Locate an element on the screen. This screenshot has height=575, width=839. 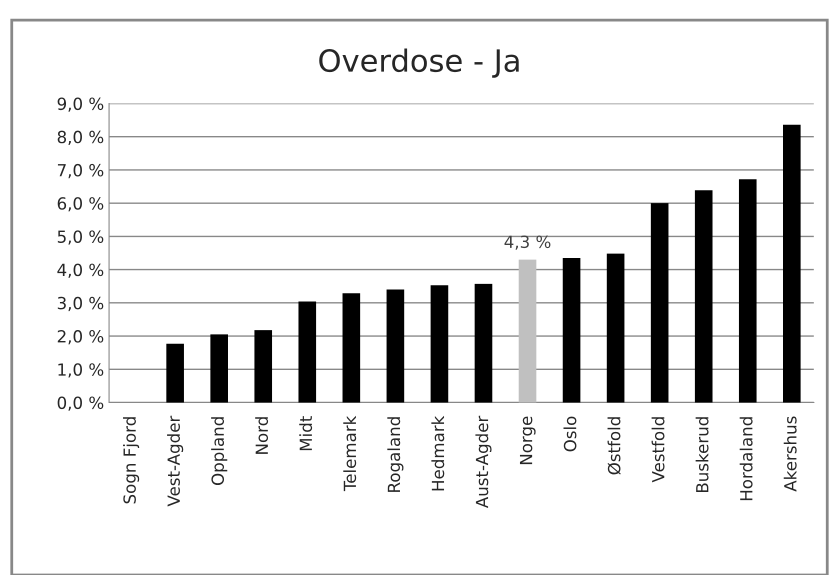
x-tick-label: Oslo is located at coordinates (570, 434).